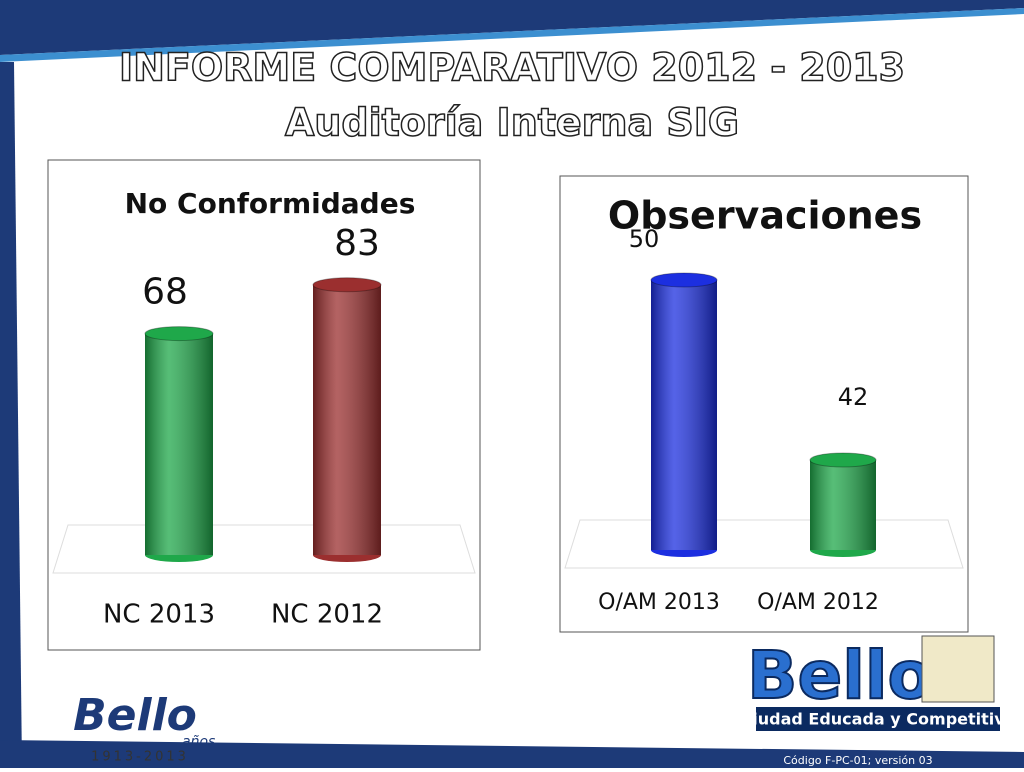  Describe the element at coordinates (512, 754) in the screenshot. I see `bottom-band` at that location.